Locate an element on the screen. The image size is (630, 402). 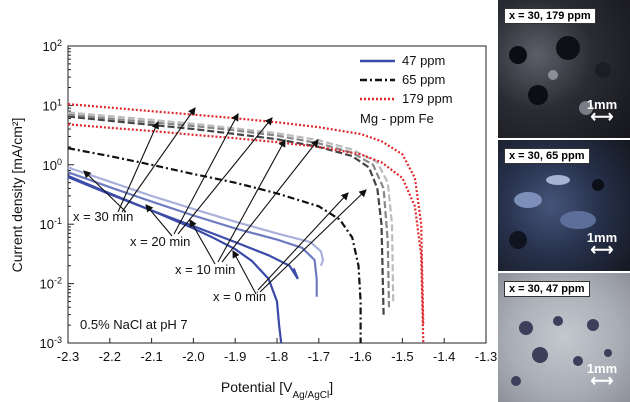
y-tick-label: 10⁻³ is located at coordinates (51, 343).